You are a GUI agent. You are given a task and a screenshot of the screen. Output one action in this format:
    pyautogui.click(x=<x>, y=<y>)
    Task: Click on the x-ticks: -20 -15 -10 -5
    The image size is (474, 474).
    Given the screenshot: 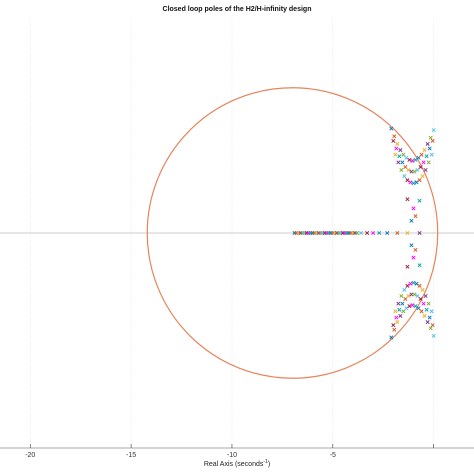 What is the action you would take?
    pyautogui.click(x=237, y=451)
    